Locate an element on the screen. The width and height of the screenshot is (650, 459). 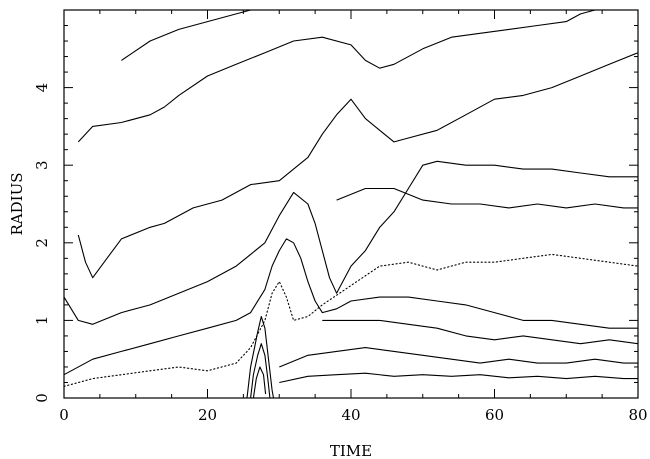
x-axis-title: TIME is located at coordinates (351, 450).